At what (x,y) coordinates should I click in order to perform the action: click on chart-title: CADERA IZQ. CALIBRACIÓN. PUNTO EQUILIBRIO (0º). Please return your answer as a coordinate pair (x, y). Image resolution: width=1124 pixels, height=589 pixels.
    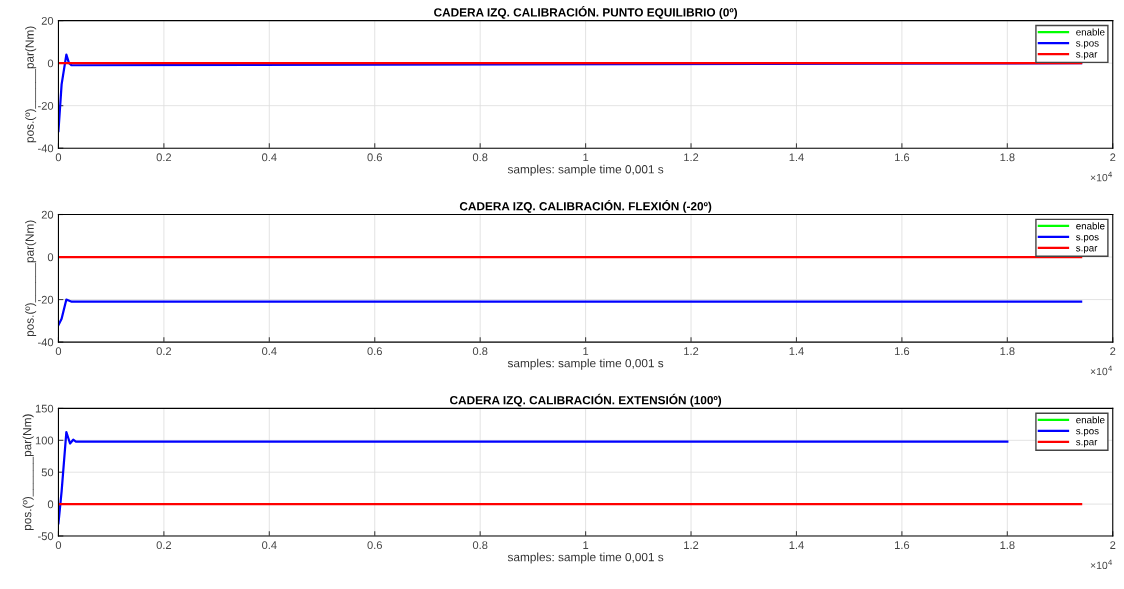
    Looking at the image, I should click on (586, 12).